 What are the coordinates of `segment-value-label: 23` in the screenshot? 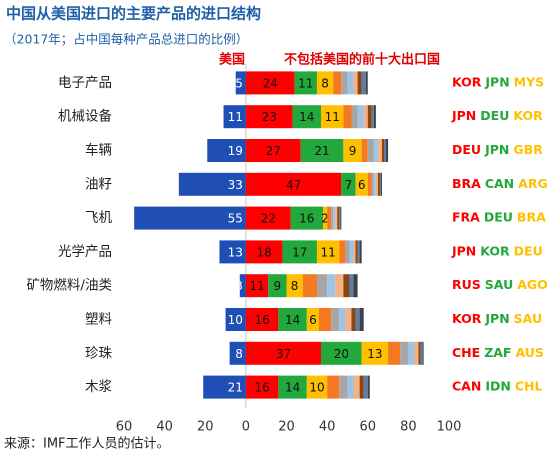 It's located at (269, 117).